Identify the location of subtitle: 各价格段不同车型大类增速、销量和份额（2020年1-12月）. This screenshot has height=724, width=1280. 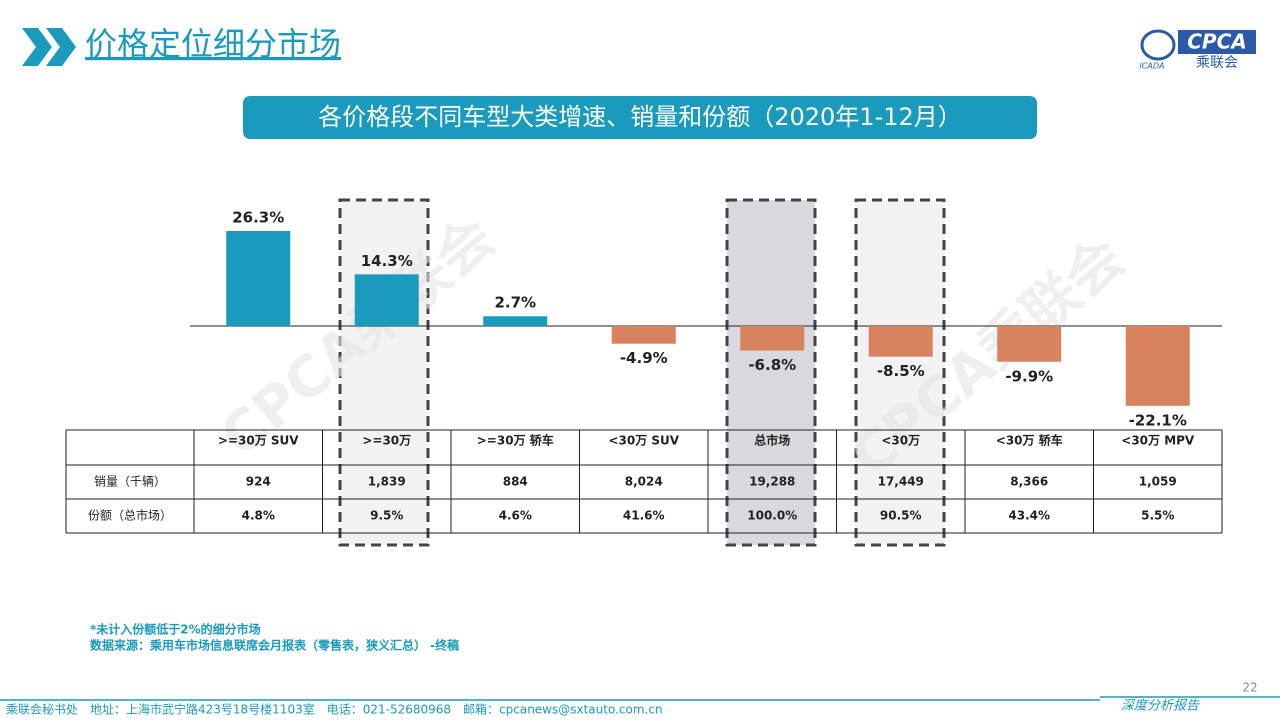
(640, 117).